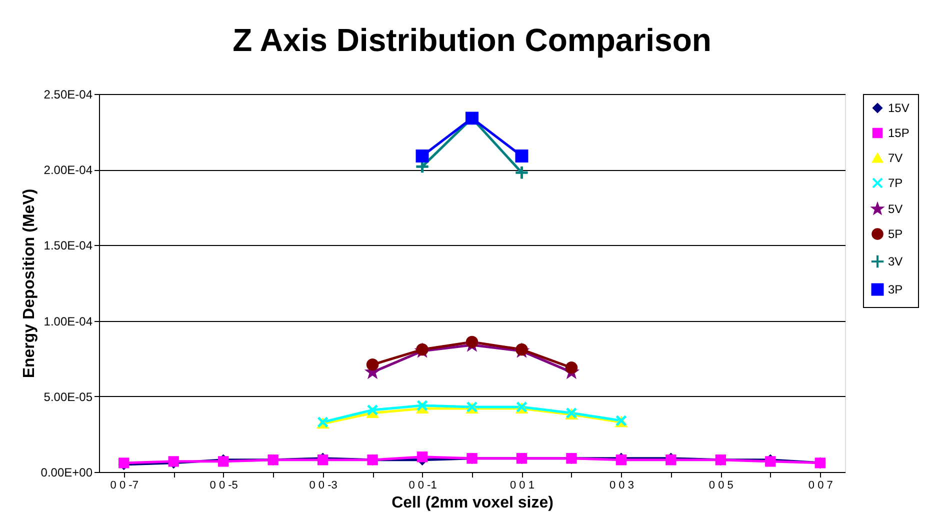  I want to click on legend-label: 7V, so click(895, 158).